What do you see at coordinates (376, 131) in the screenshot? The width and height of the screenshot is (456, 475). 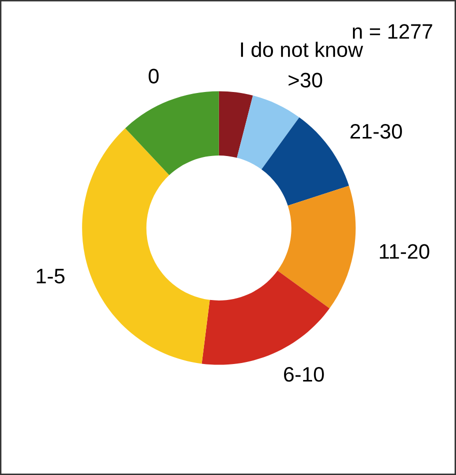 I see `slice-label: 21-30` at bounding box center [376, 131].